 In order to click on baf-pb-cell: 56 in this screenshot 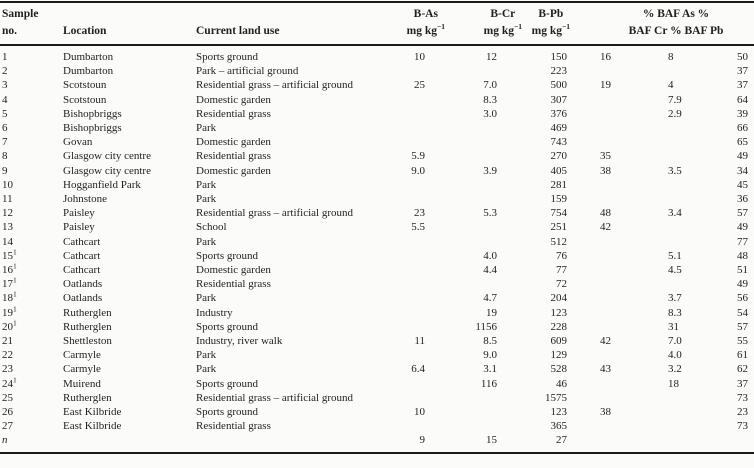, I will do `click(743, 298)`.